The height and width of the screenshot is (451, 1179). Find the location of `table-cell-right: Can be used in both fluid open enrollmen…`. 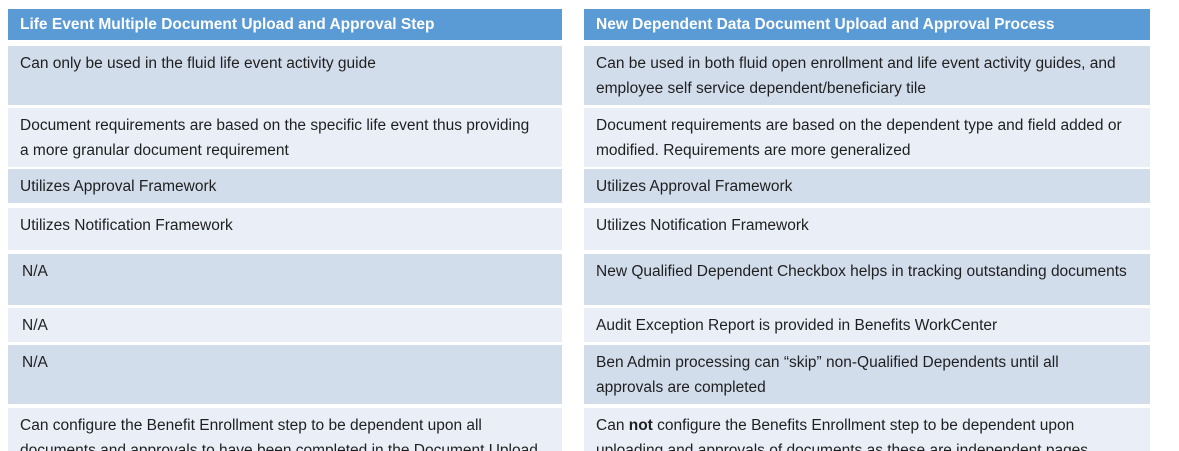

table-cell-right: Can be used in both fluid open enrollmen… is located at coordinates (867, 75).